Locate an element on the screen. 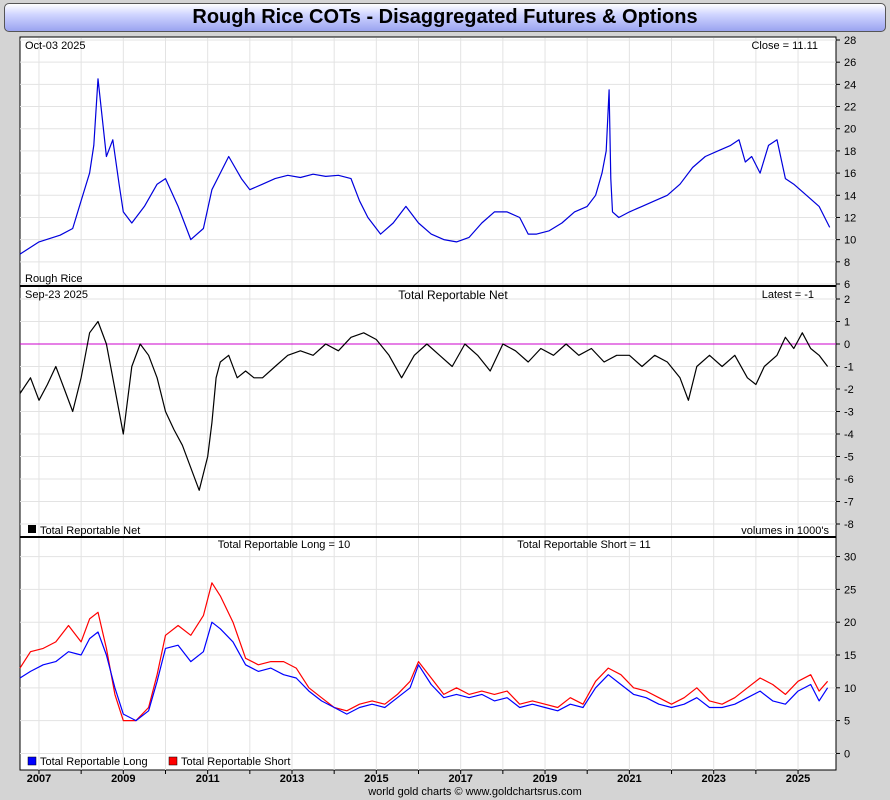  y-tick-label: -3 is located at coordinates (849, 413).